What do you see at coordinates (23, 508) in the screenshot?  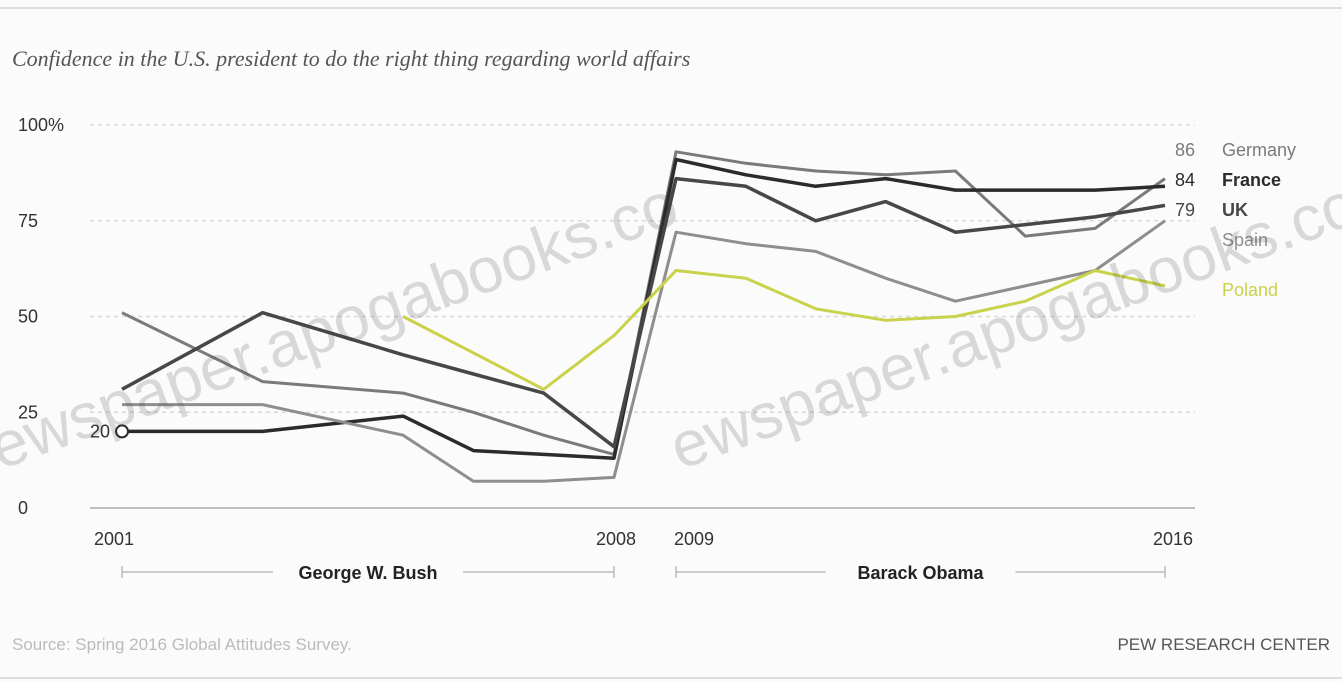 I see `y-tick-label: 0` at bounding box center [23, 508].